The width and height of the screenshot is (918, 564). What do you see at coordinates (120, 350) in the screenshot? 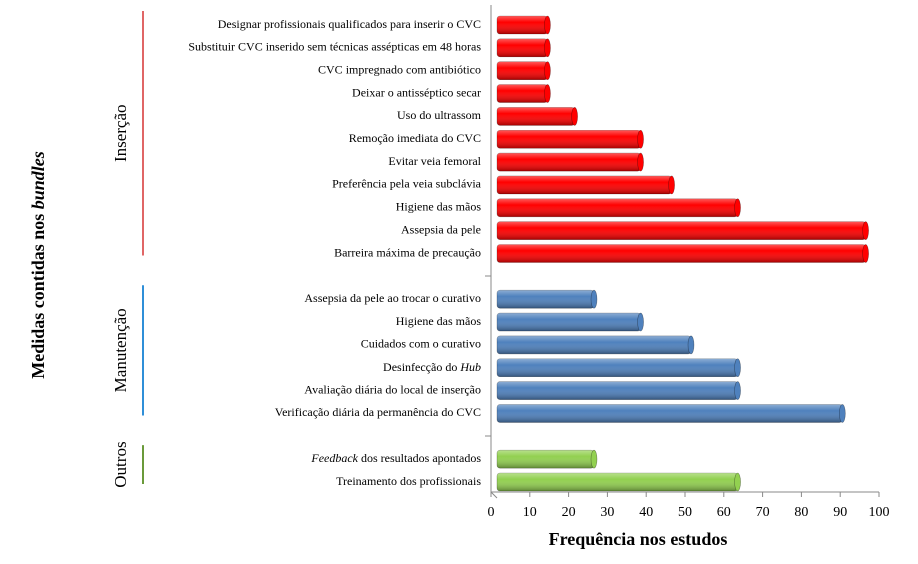
I see `group-label: Manutenção` at bounding box center [120, 350].